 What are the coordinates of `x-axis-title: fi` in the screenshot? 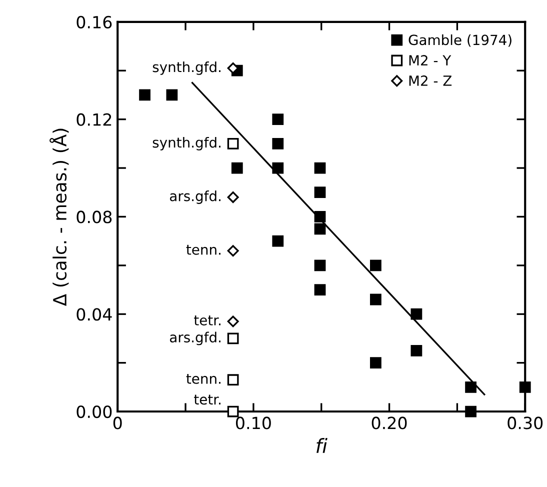 It's located at (322, 445).